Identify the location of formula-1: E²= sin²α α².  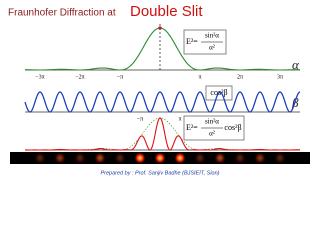
(205, 42).